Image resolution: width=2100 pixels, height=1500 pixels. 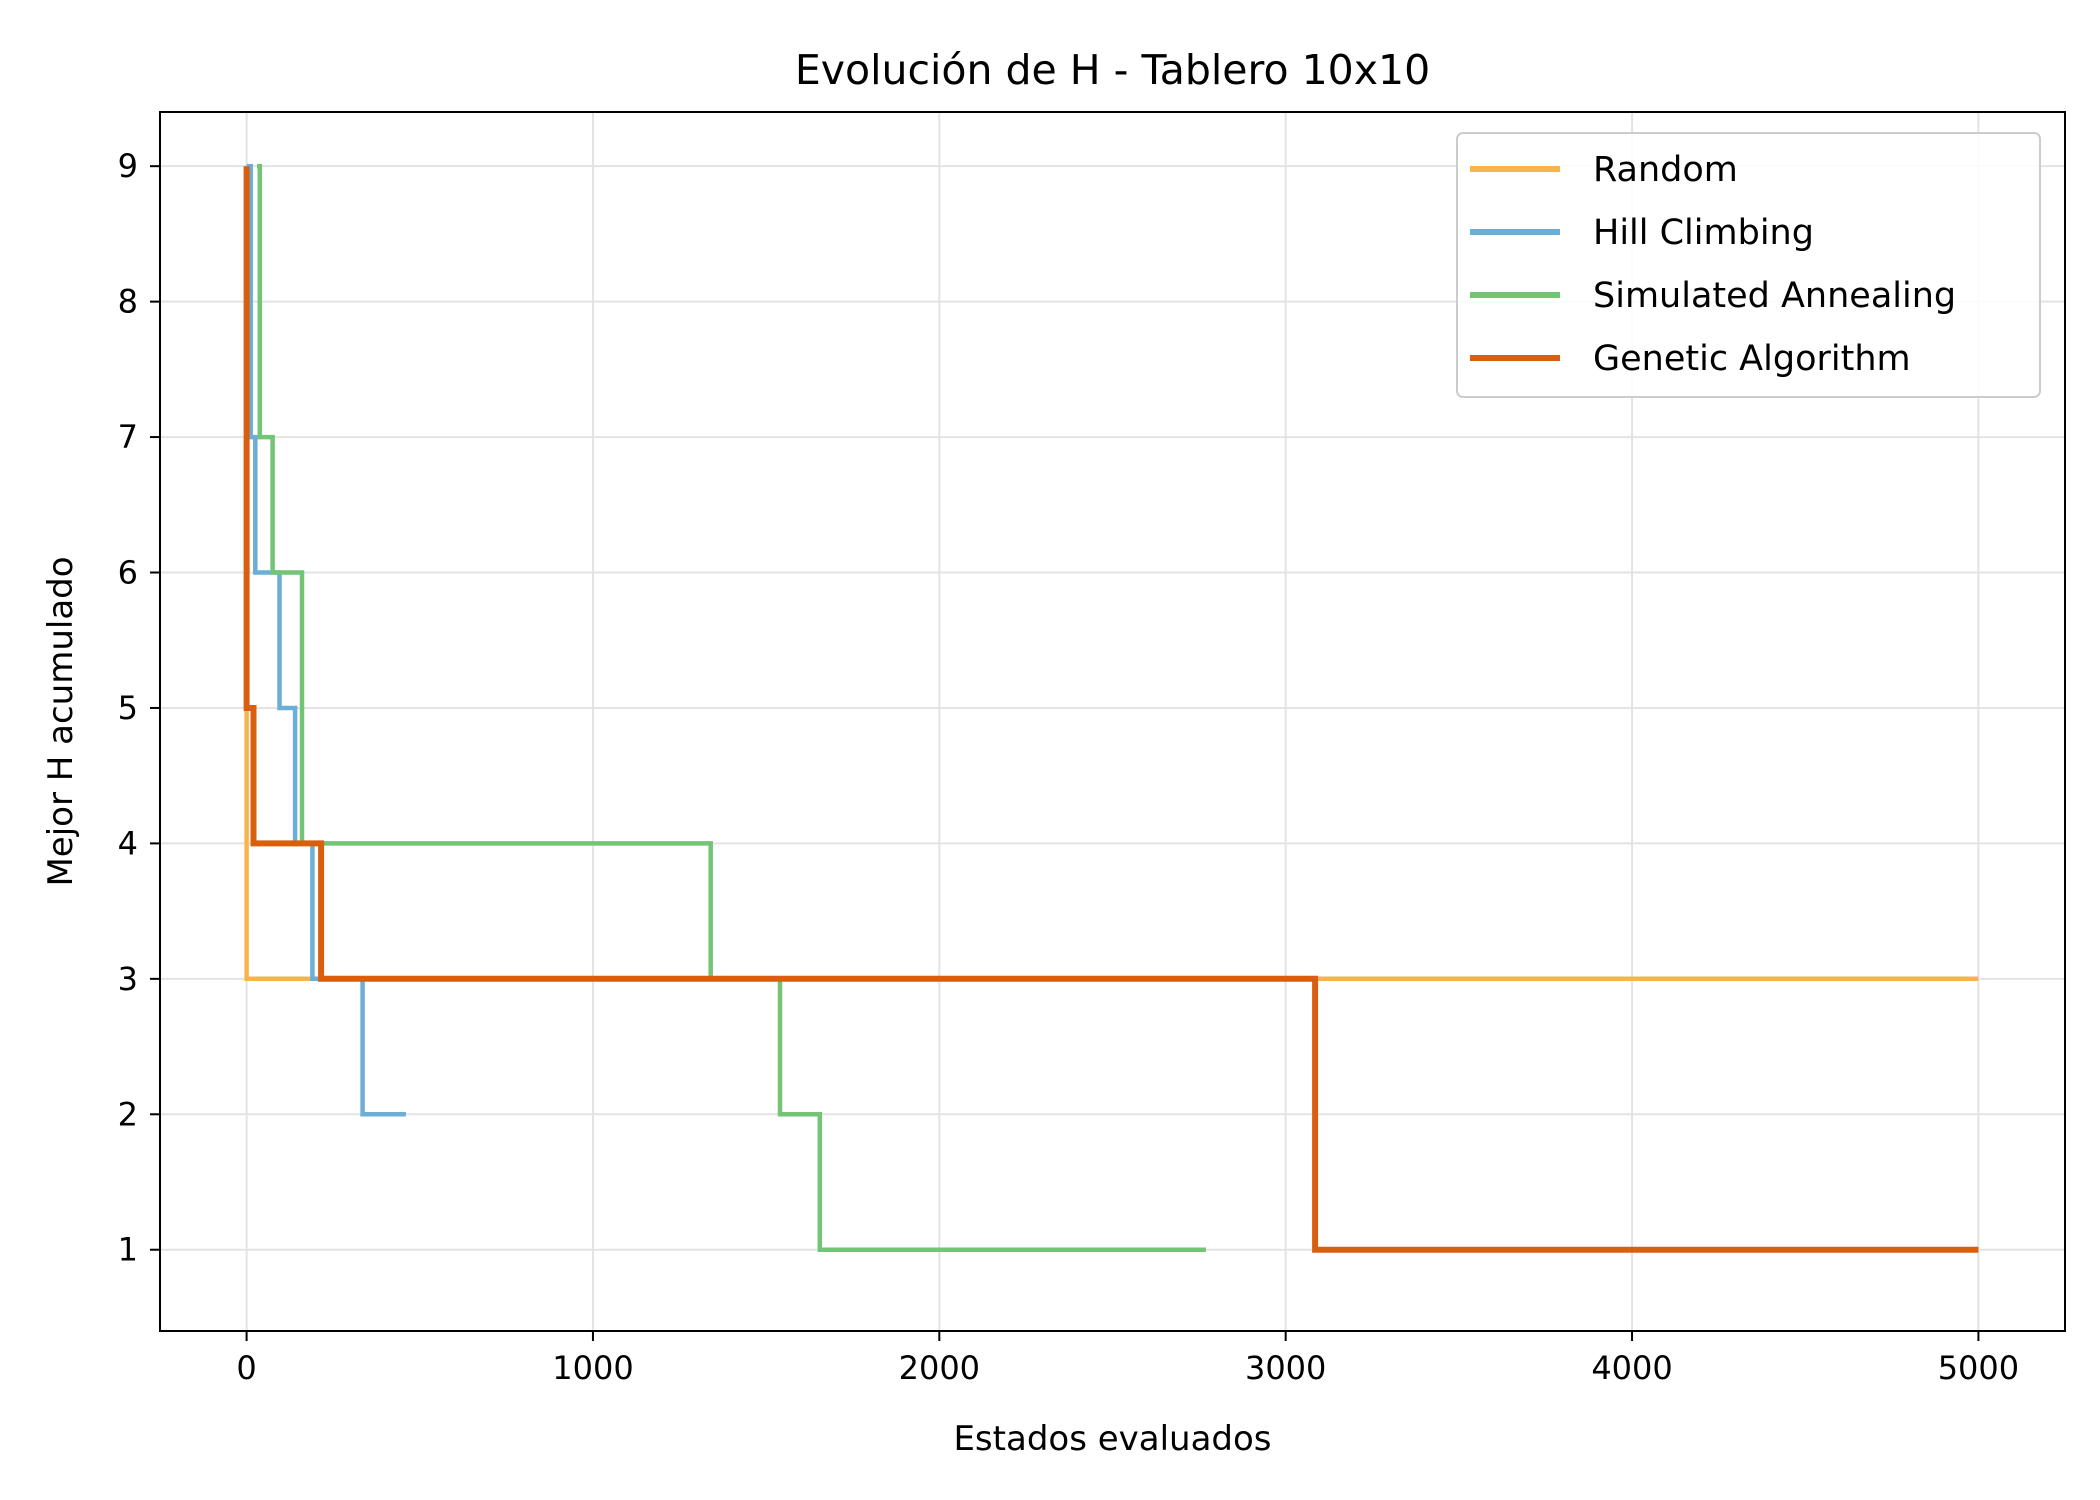 I want to click on x-tick-label: 1000, so click(x=592, y=1368).